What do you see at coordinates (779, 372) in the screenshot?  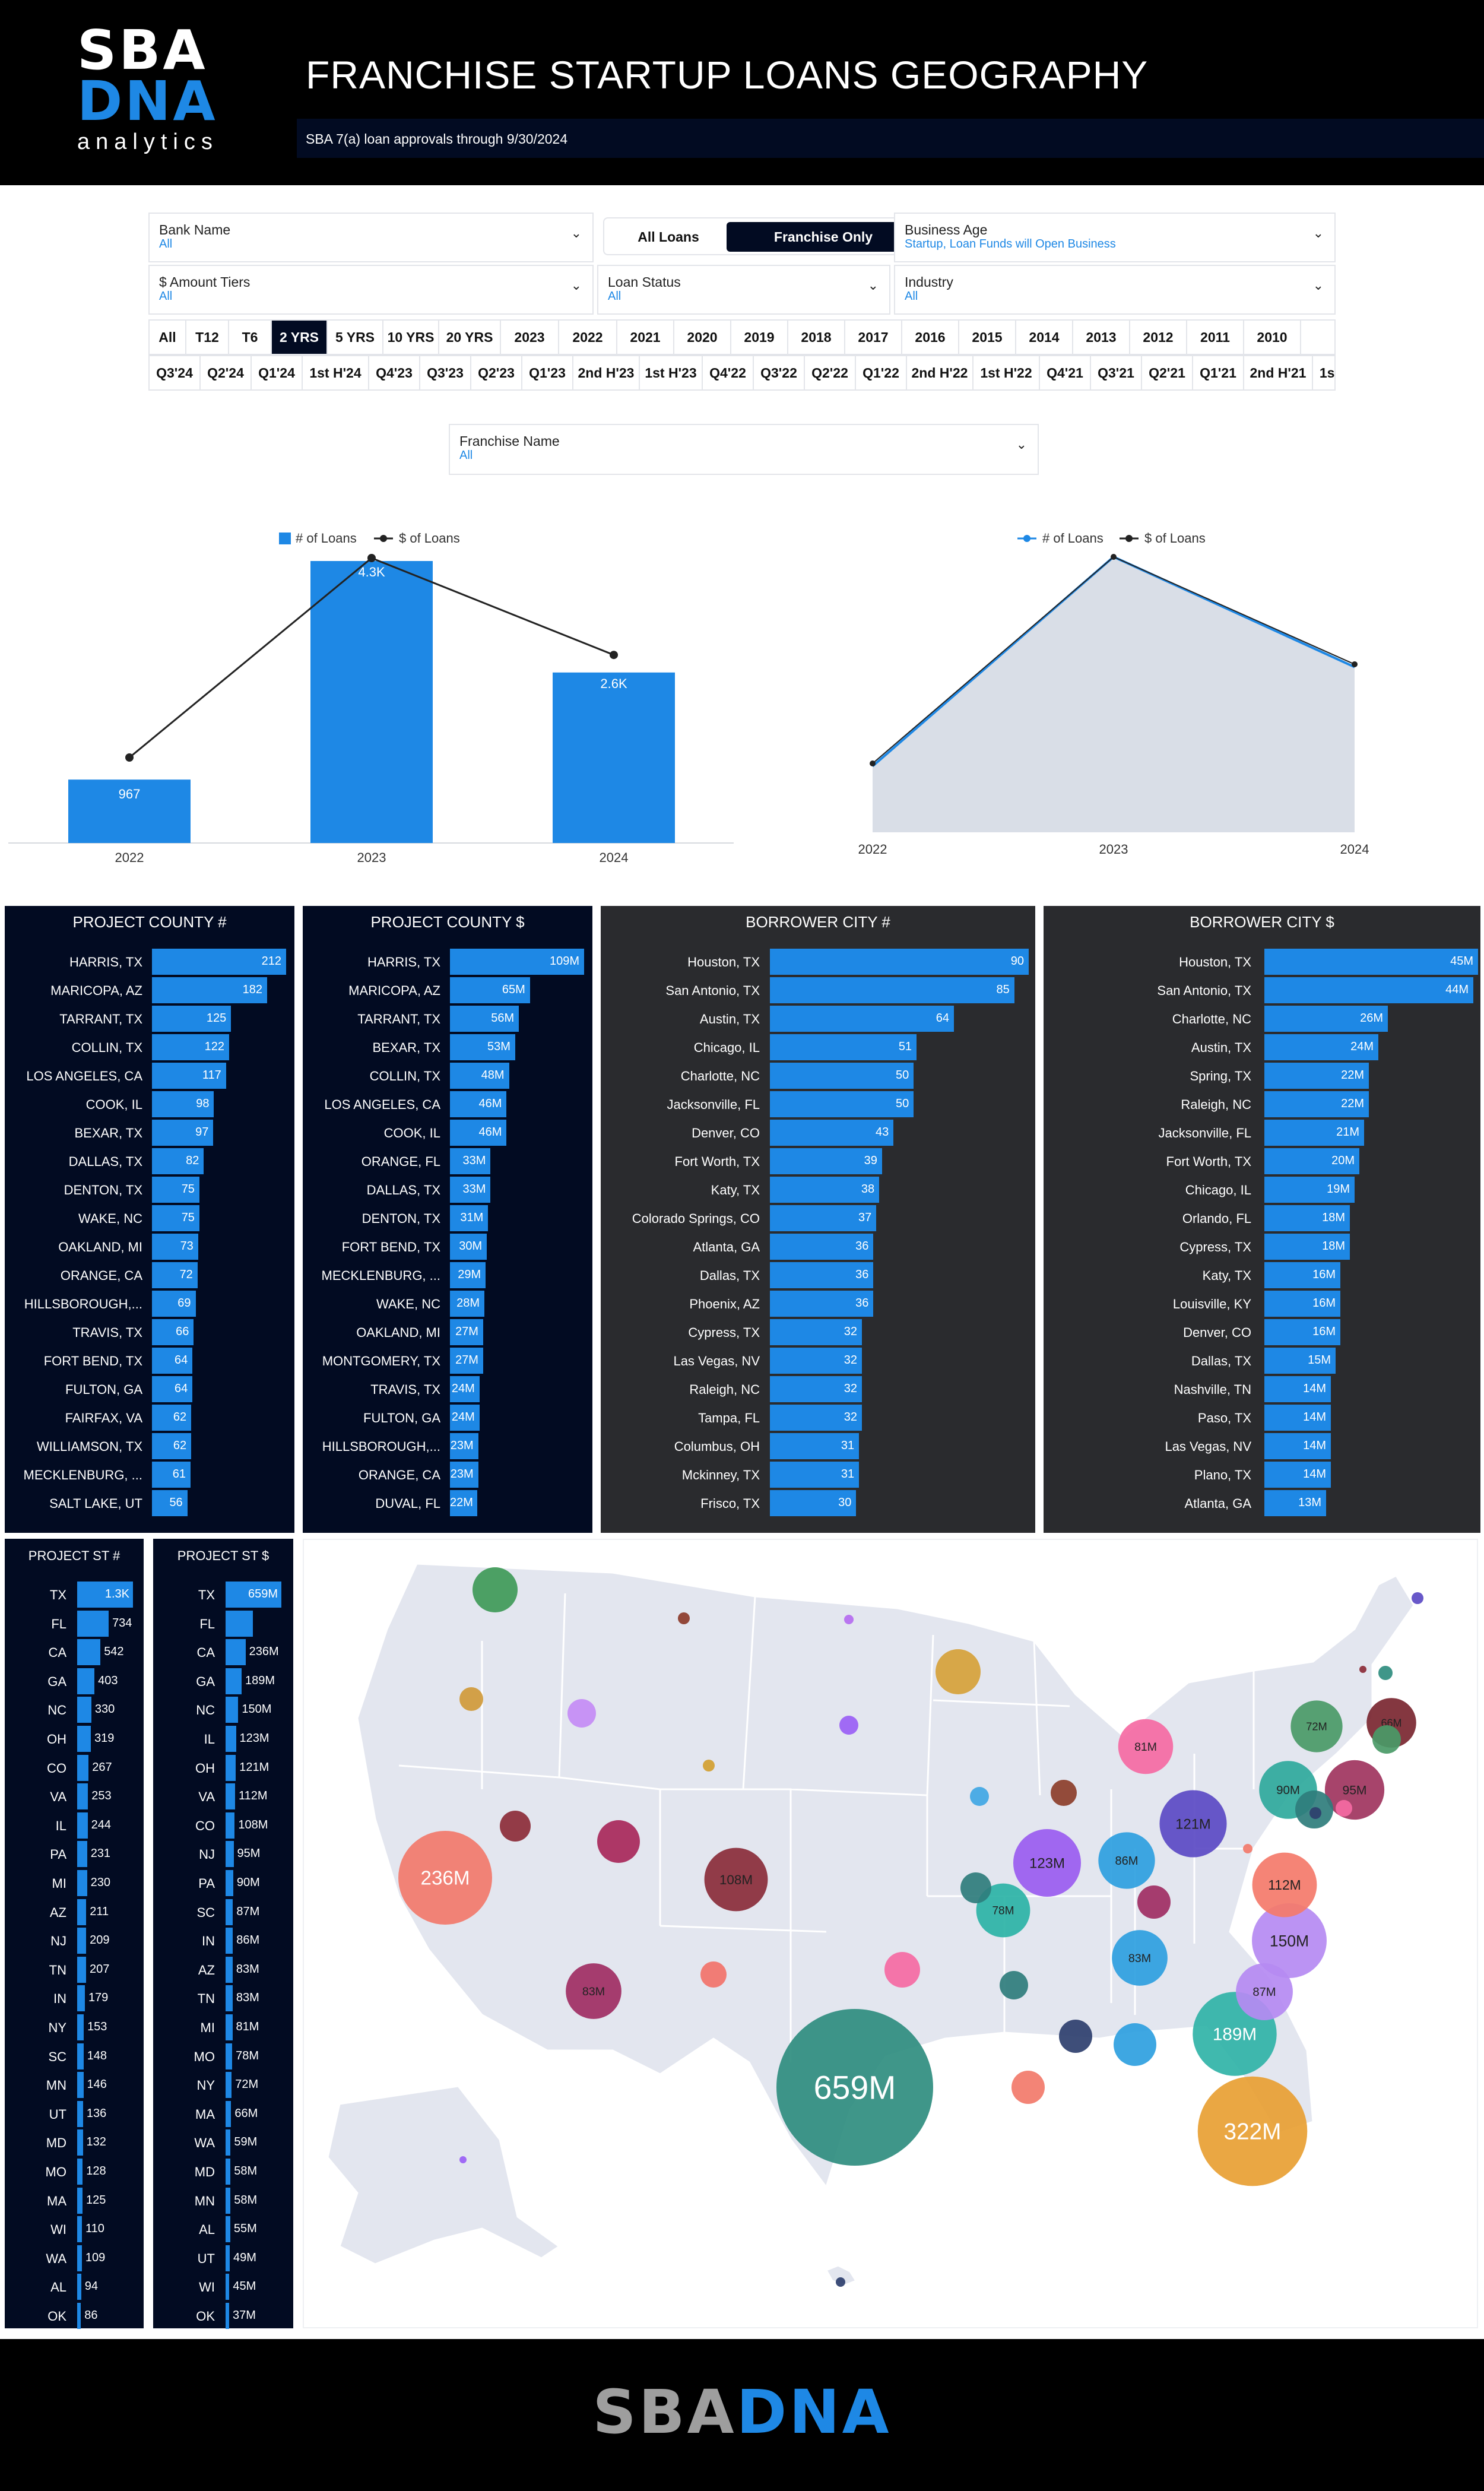 I see `quarter-tab-q3-22: Q3'22` at bounding box center [779, 372].